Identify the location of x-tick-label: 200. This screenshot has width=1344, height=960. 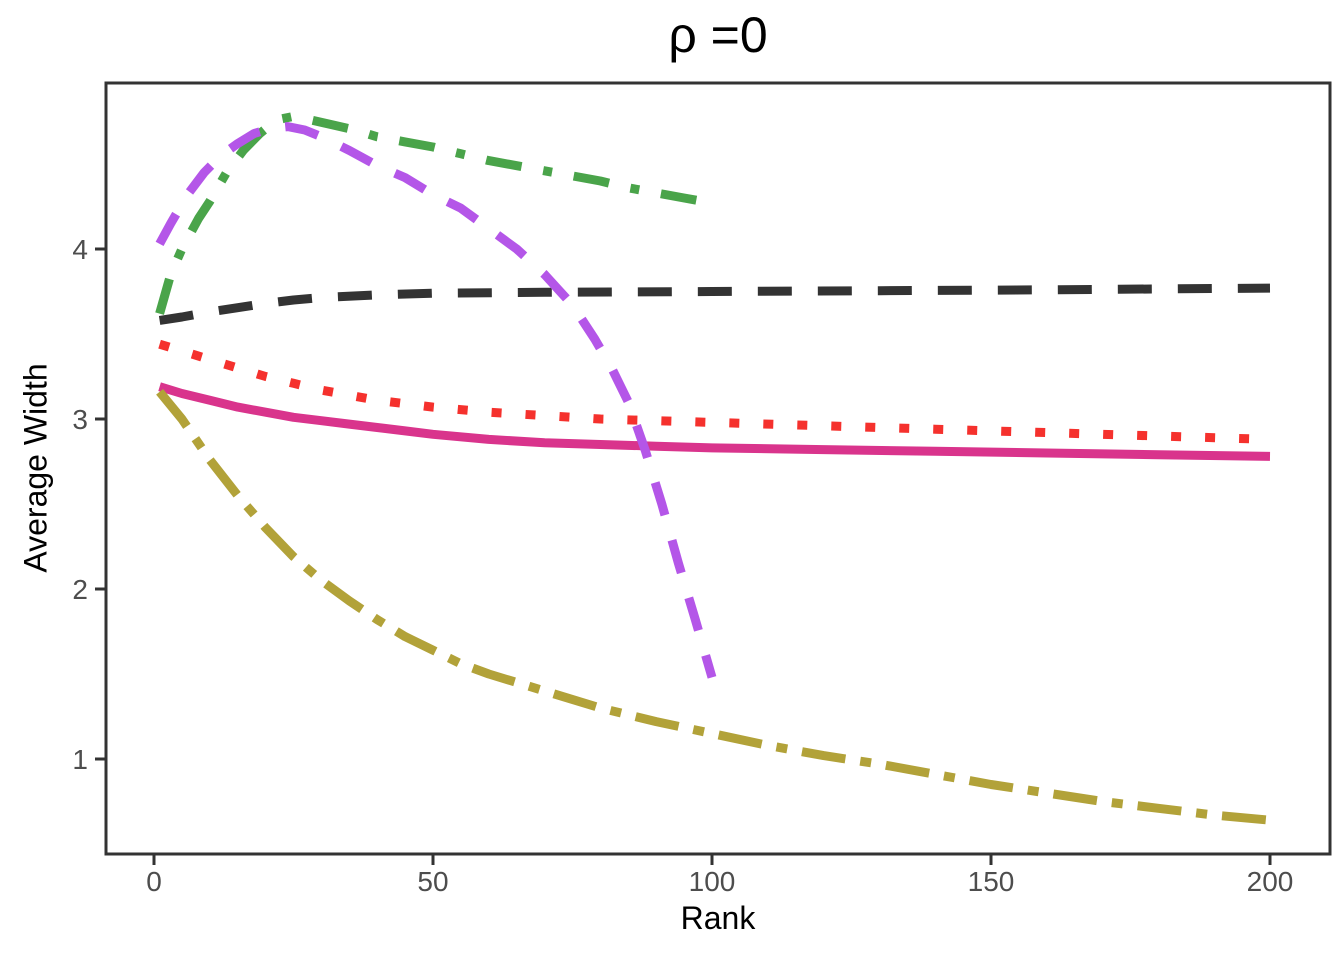
(1270, 881).